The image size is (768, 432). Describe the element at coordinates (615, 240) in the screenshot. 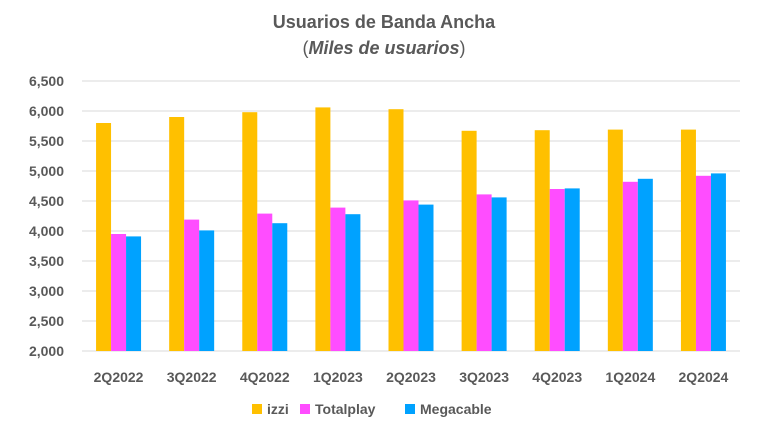

I see `bar-izzi-1q2024` at that location.